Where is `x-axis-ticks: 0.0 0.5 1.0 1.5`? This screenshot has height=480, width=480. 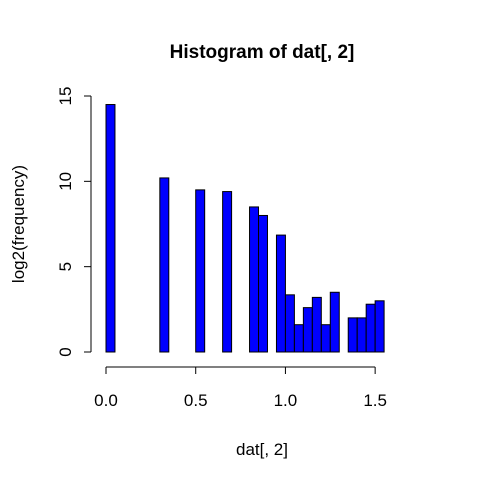 x-axis-ticks: 0.0 0.5 1.0 1.5 is located at coordinates (240, 388).